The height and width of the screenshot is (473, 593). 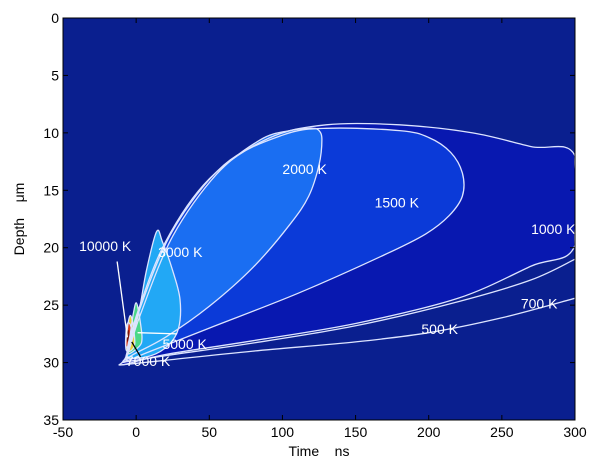 What do you see at coordinates (319, 451) in the screenshot?
I see `x-axis-title: Time ns` at bounding box center [319, 451].